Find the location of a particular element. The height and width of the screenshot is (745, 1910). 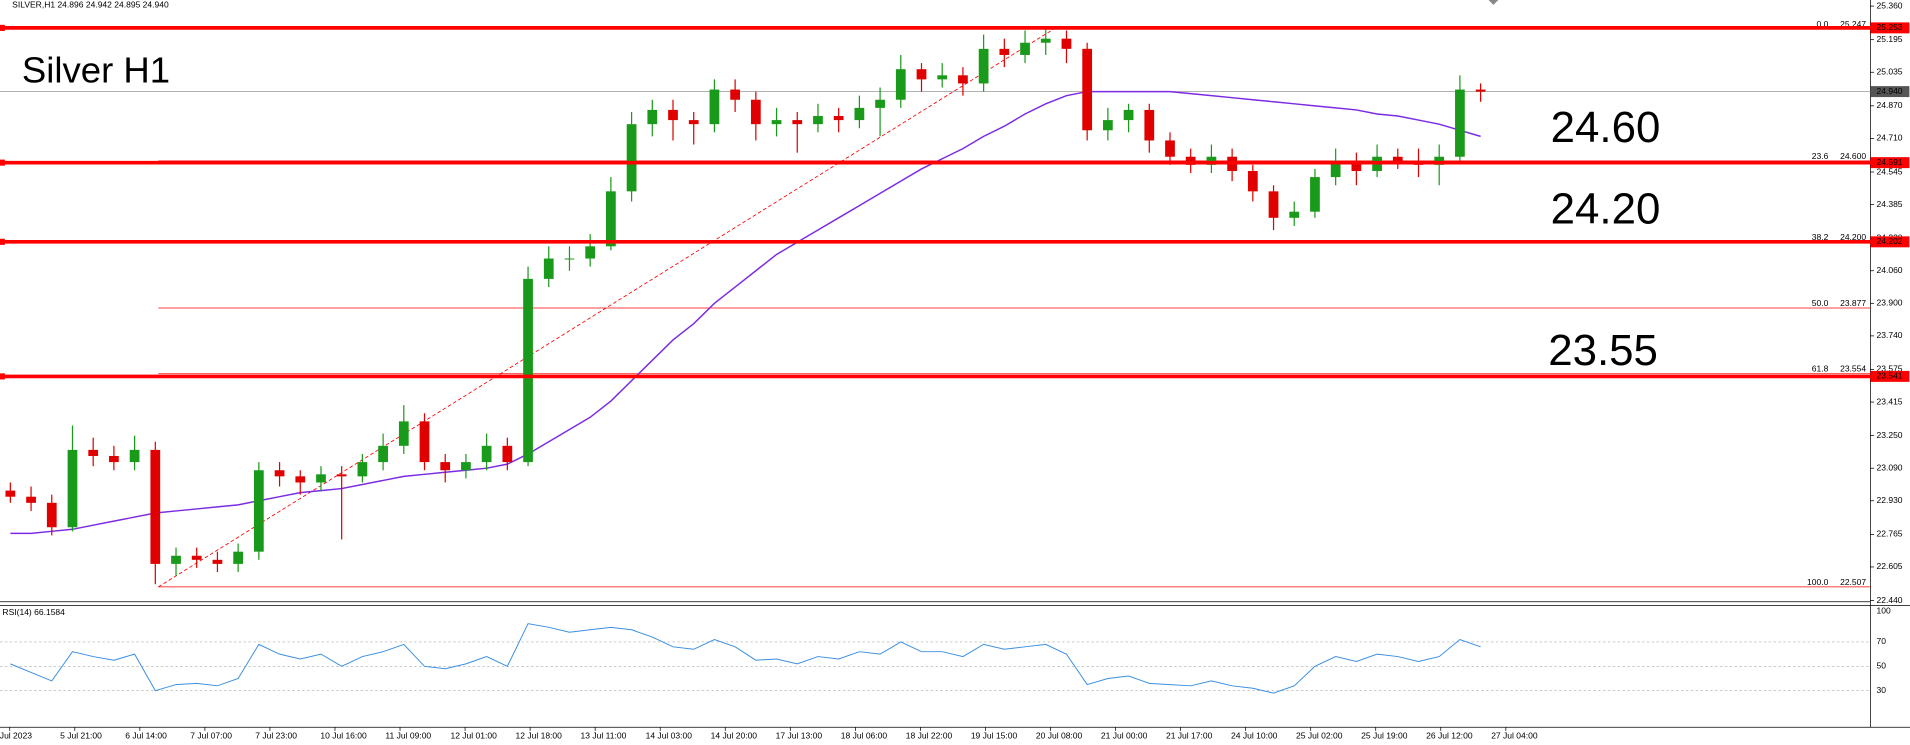

rsi-tick-label: 30 is located at coordinates (1882, 690).